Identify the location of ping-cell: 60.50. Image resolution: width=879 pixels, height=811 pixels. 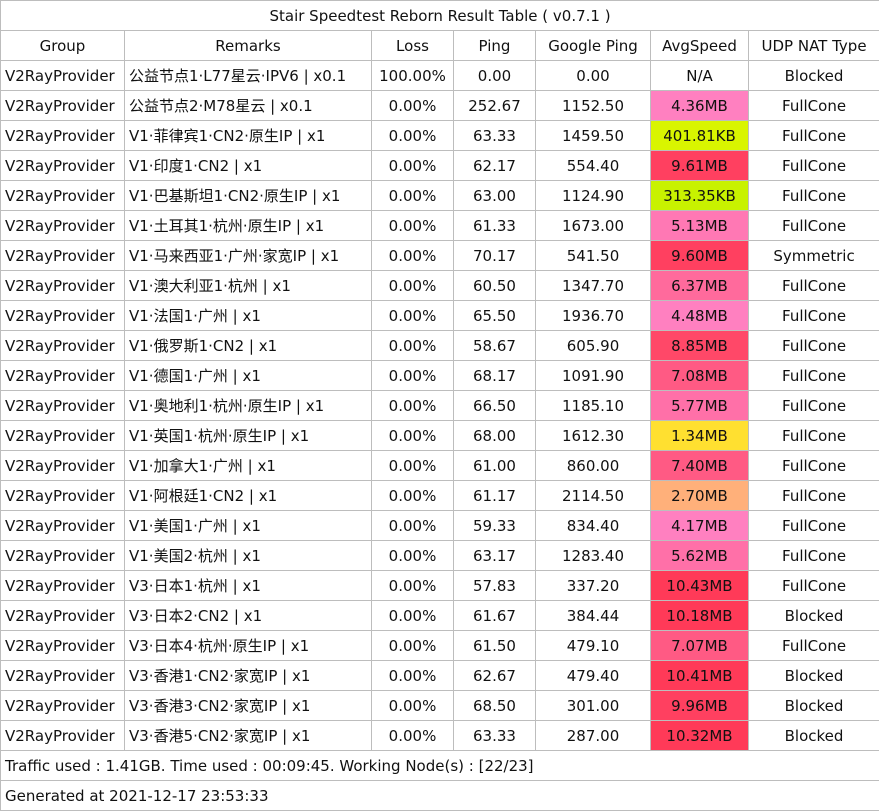
(495, 286).